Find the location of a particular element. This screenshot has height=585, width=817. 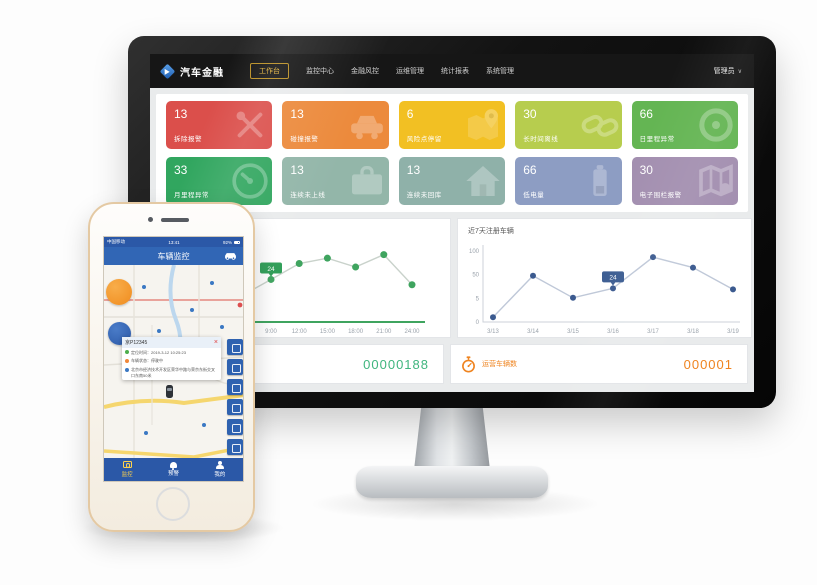

tile-collision-alarm: 13 碰撞报警 is located at coordinates (335, 125).